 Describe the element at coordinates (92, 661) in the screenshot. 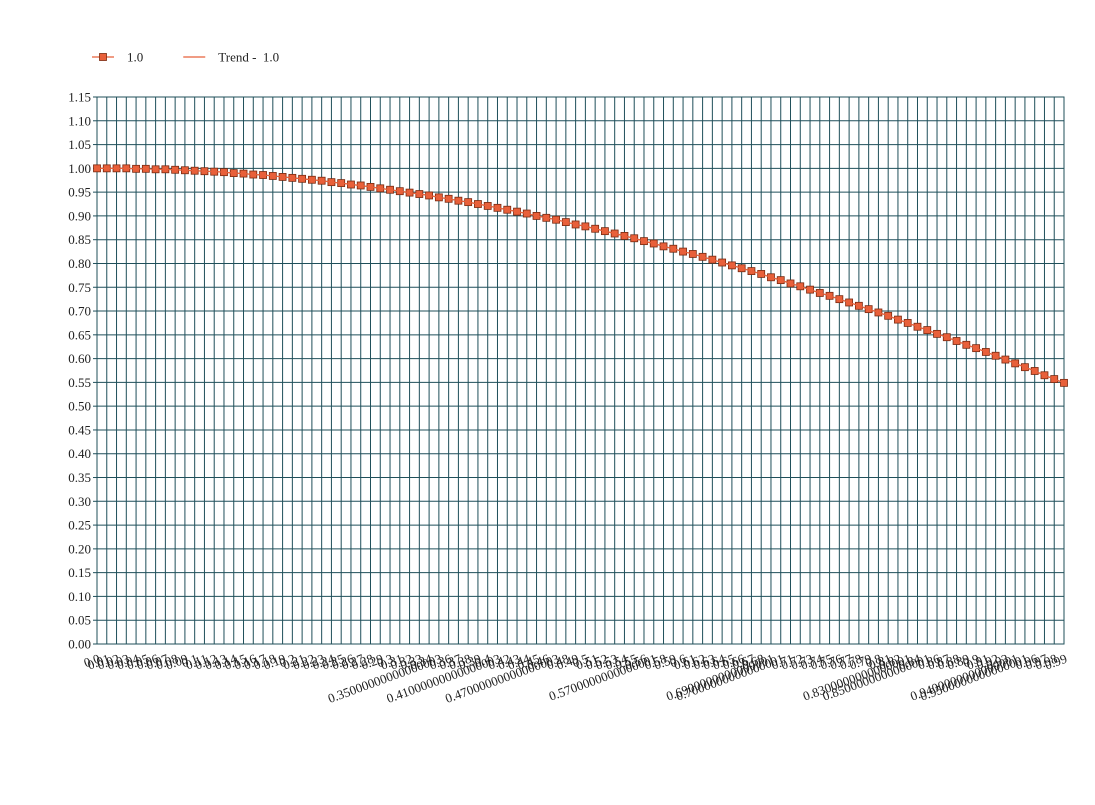

I see `x-tick-label: 0.0` at that location.